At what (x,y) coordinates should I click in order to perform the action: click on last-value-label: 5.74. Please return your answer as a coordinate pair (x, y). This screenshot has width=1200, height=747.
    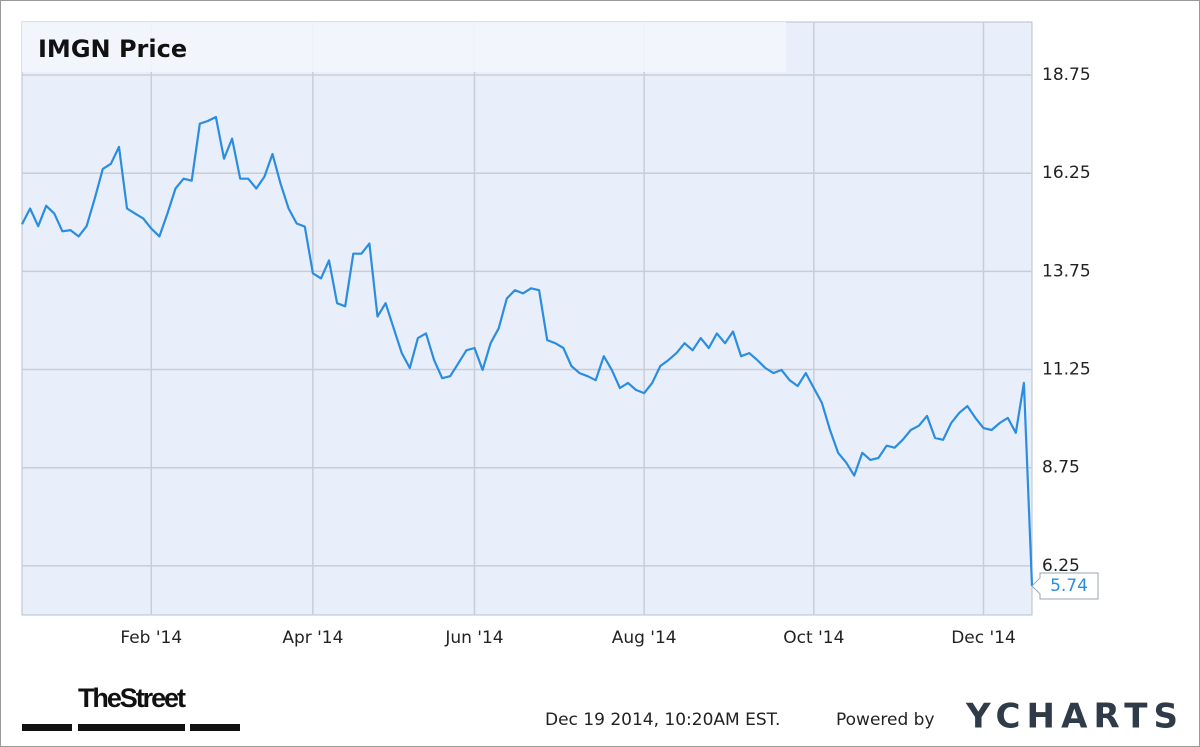
    Looking at the image, I should click on (1069, 586).